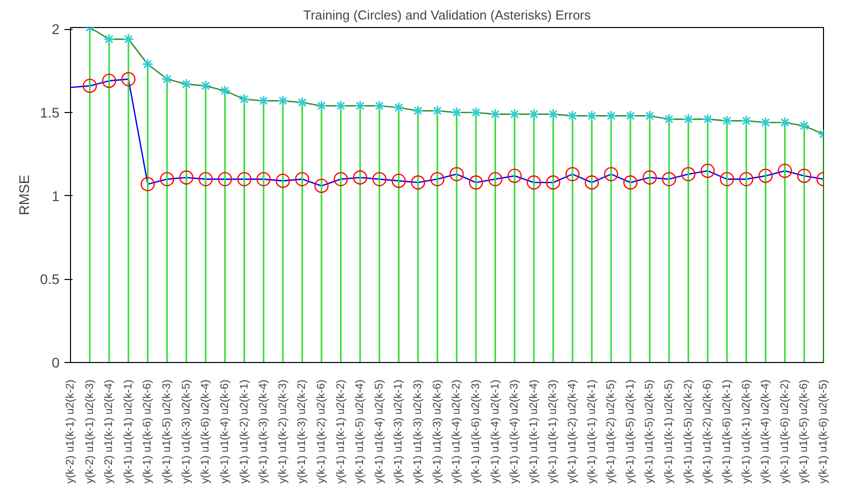 Image resolution: width=843 pixels, height=486 pixels. Describe the element at coordinates (56, 362) in the screenshot. I see `y-tick-label: 0` at that location.